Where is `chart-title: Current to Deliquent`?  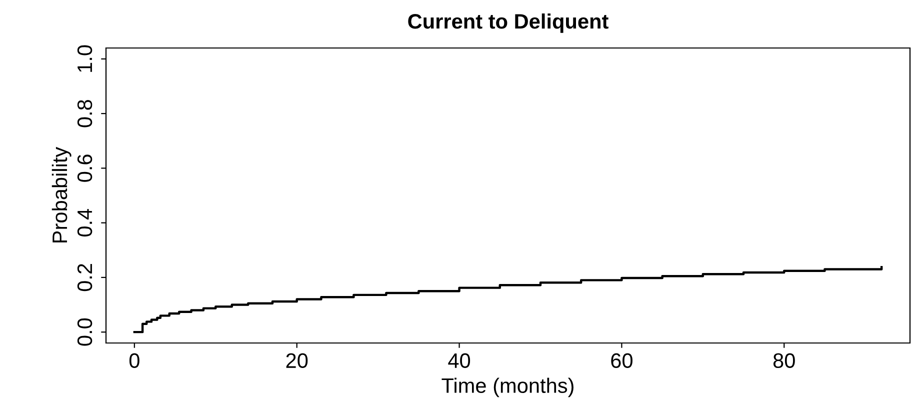
chart-title: Current to Deliquent is located at coordinates (508, 23).